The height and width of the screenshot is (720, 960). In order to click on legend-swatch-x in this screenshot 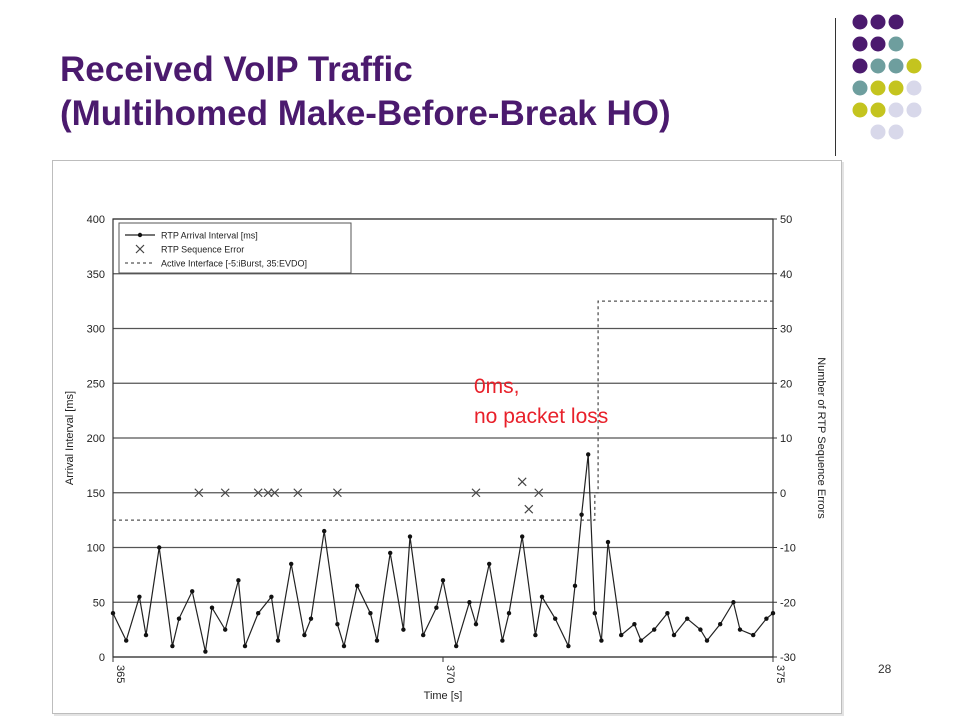, I will do `click(140, 249)`.